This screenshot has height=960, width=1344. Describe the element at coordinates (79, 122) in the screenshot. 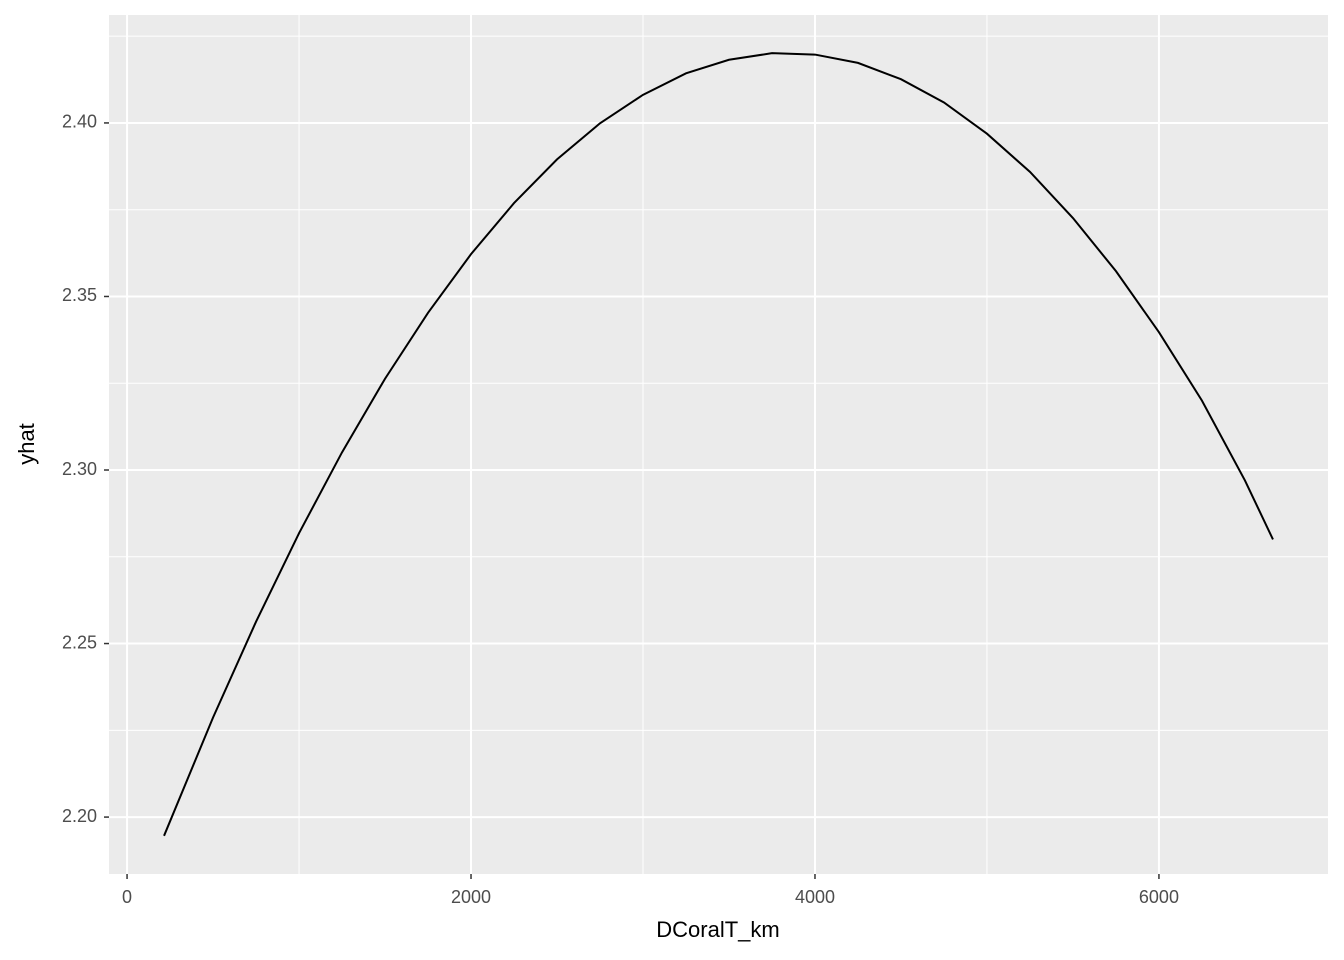

I see `y-tick-label: 2.40` at that location.